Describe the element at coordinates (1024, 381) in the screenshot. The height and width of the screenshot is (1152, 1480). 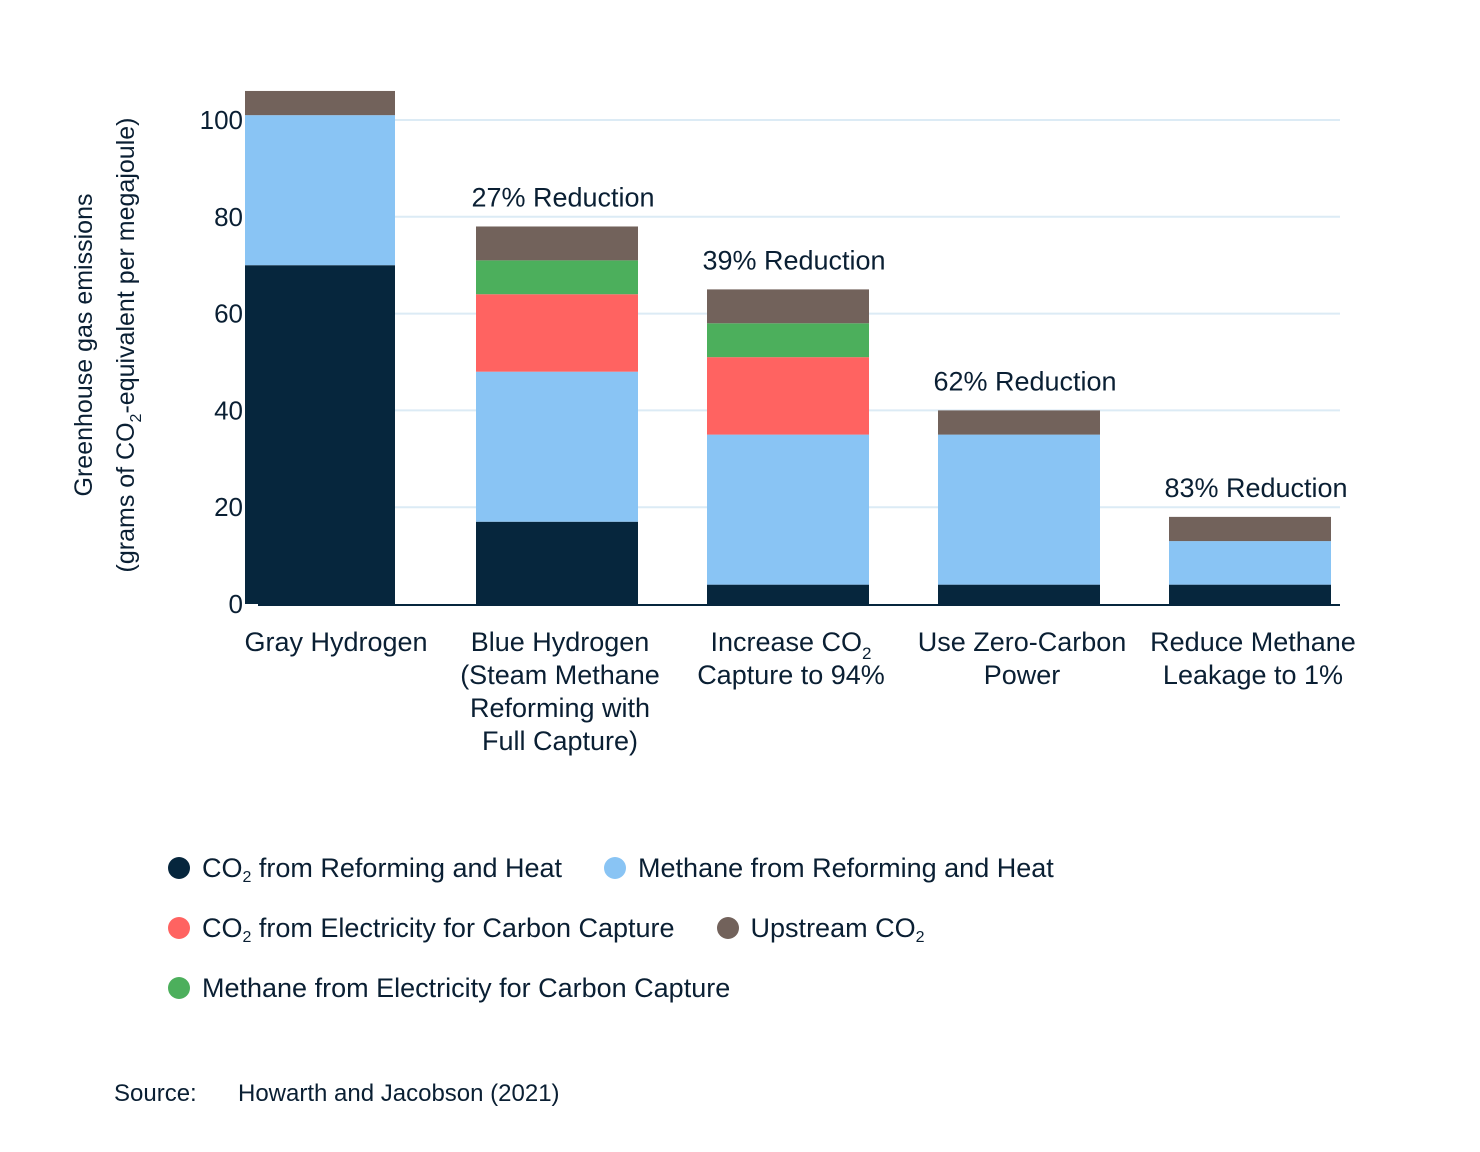
I see `reduction-annotation: 62% Reduction` at that location.